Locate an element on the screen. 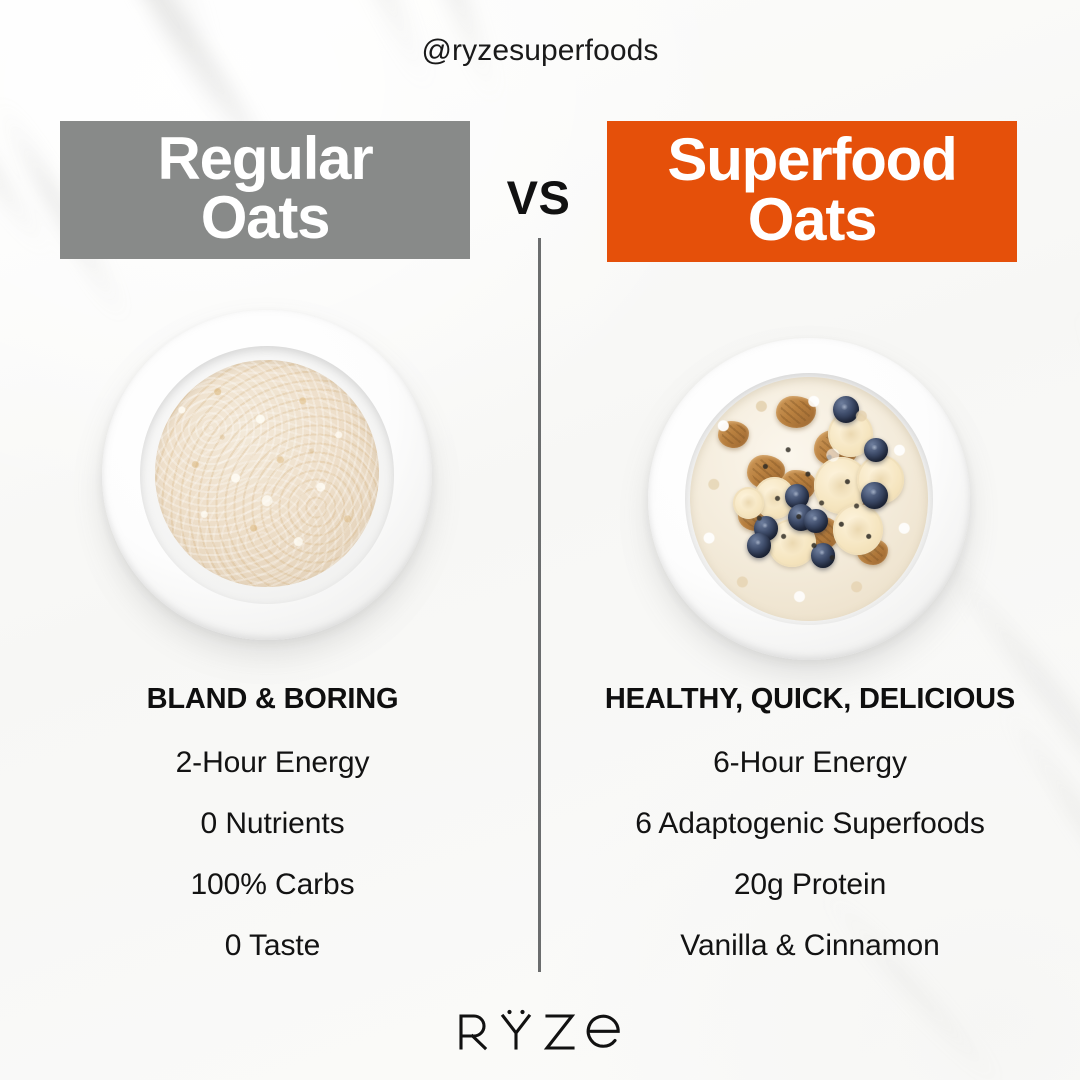 This screenshot has width=1080, height=1080. regular-oats-photo is located at coordinates (267, 475).